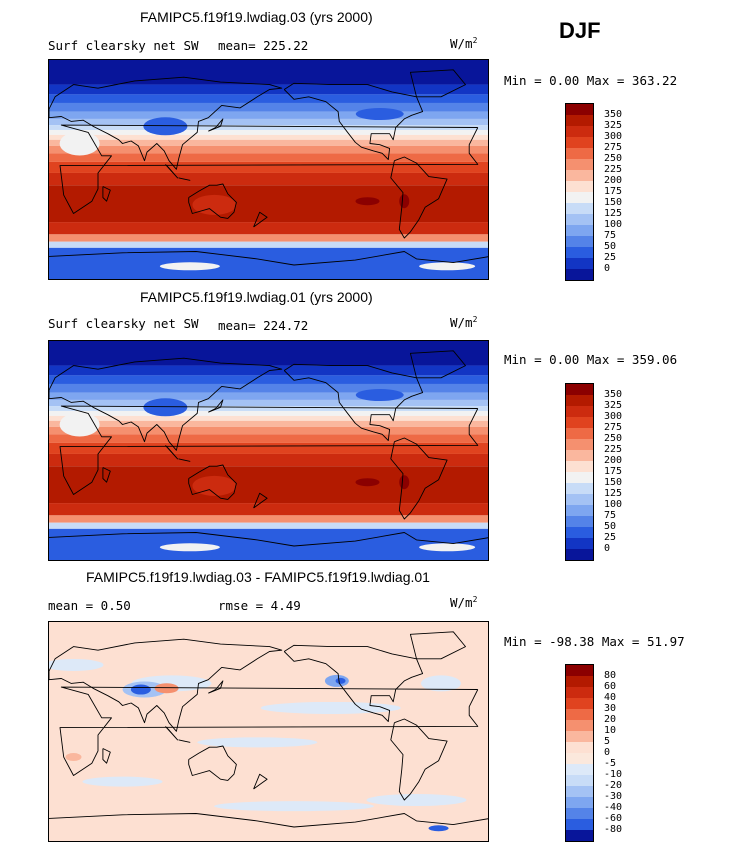 This screenshot has width=733, height=852. What do you see at coordinates (607, 741) in the screenshot?
I see `colorbar-label: 5` at bounding box center [607, 741].